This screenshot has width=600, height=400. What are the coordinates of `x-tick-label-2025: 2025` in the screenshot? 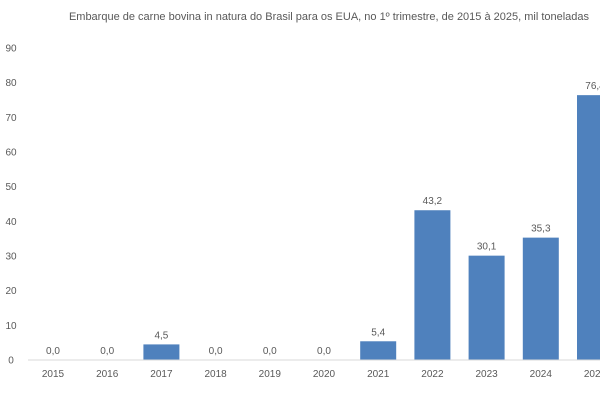 It's located at (592, 374).